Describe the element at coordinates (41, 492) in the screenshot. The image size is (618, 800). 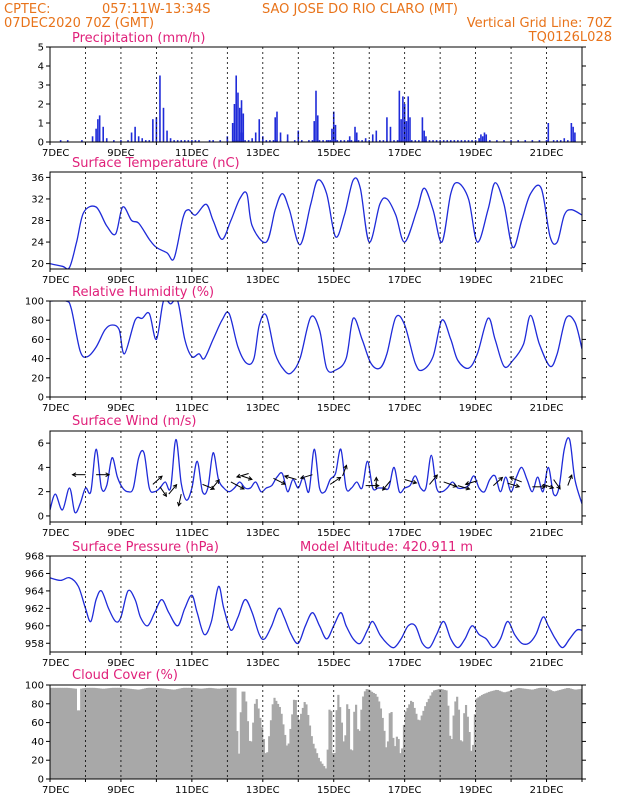
I see `y-tick-label: 2` at that location.